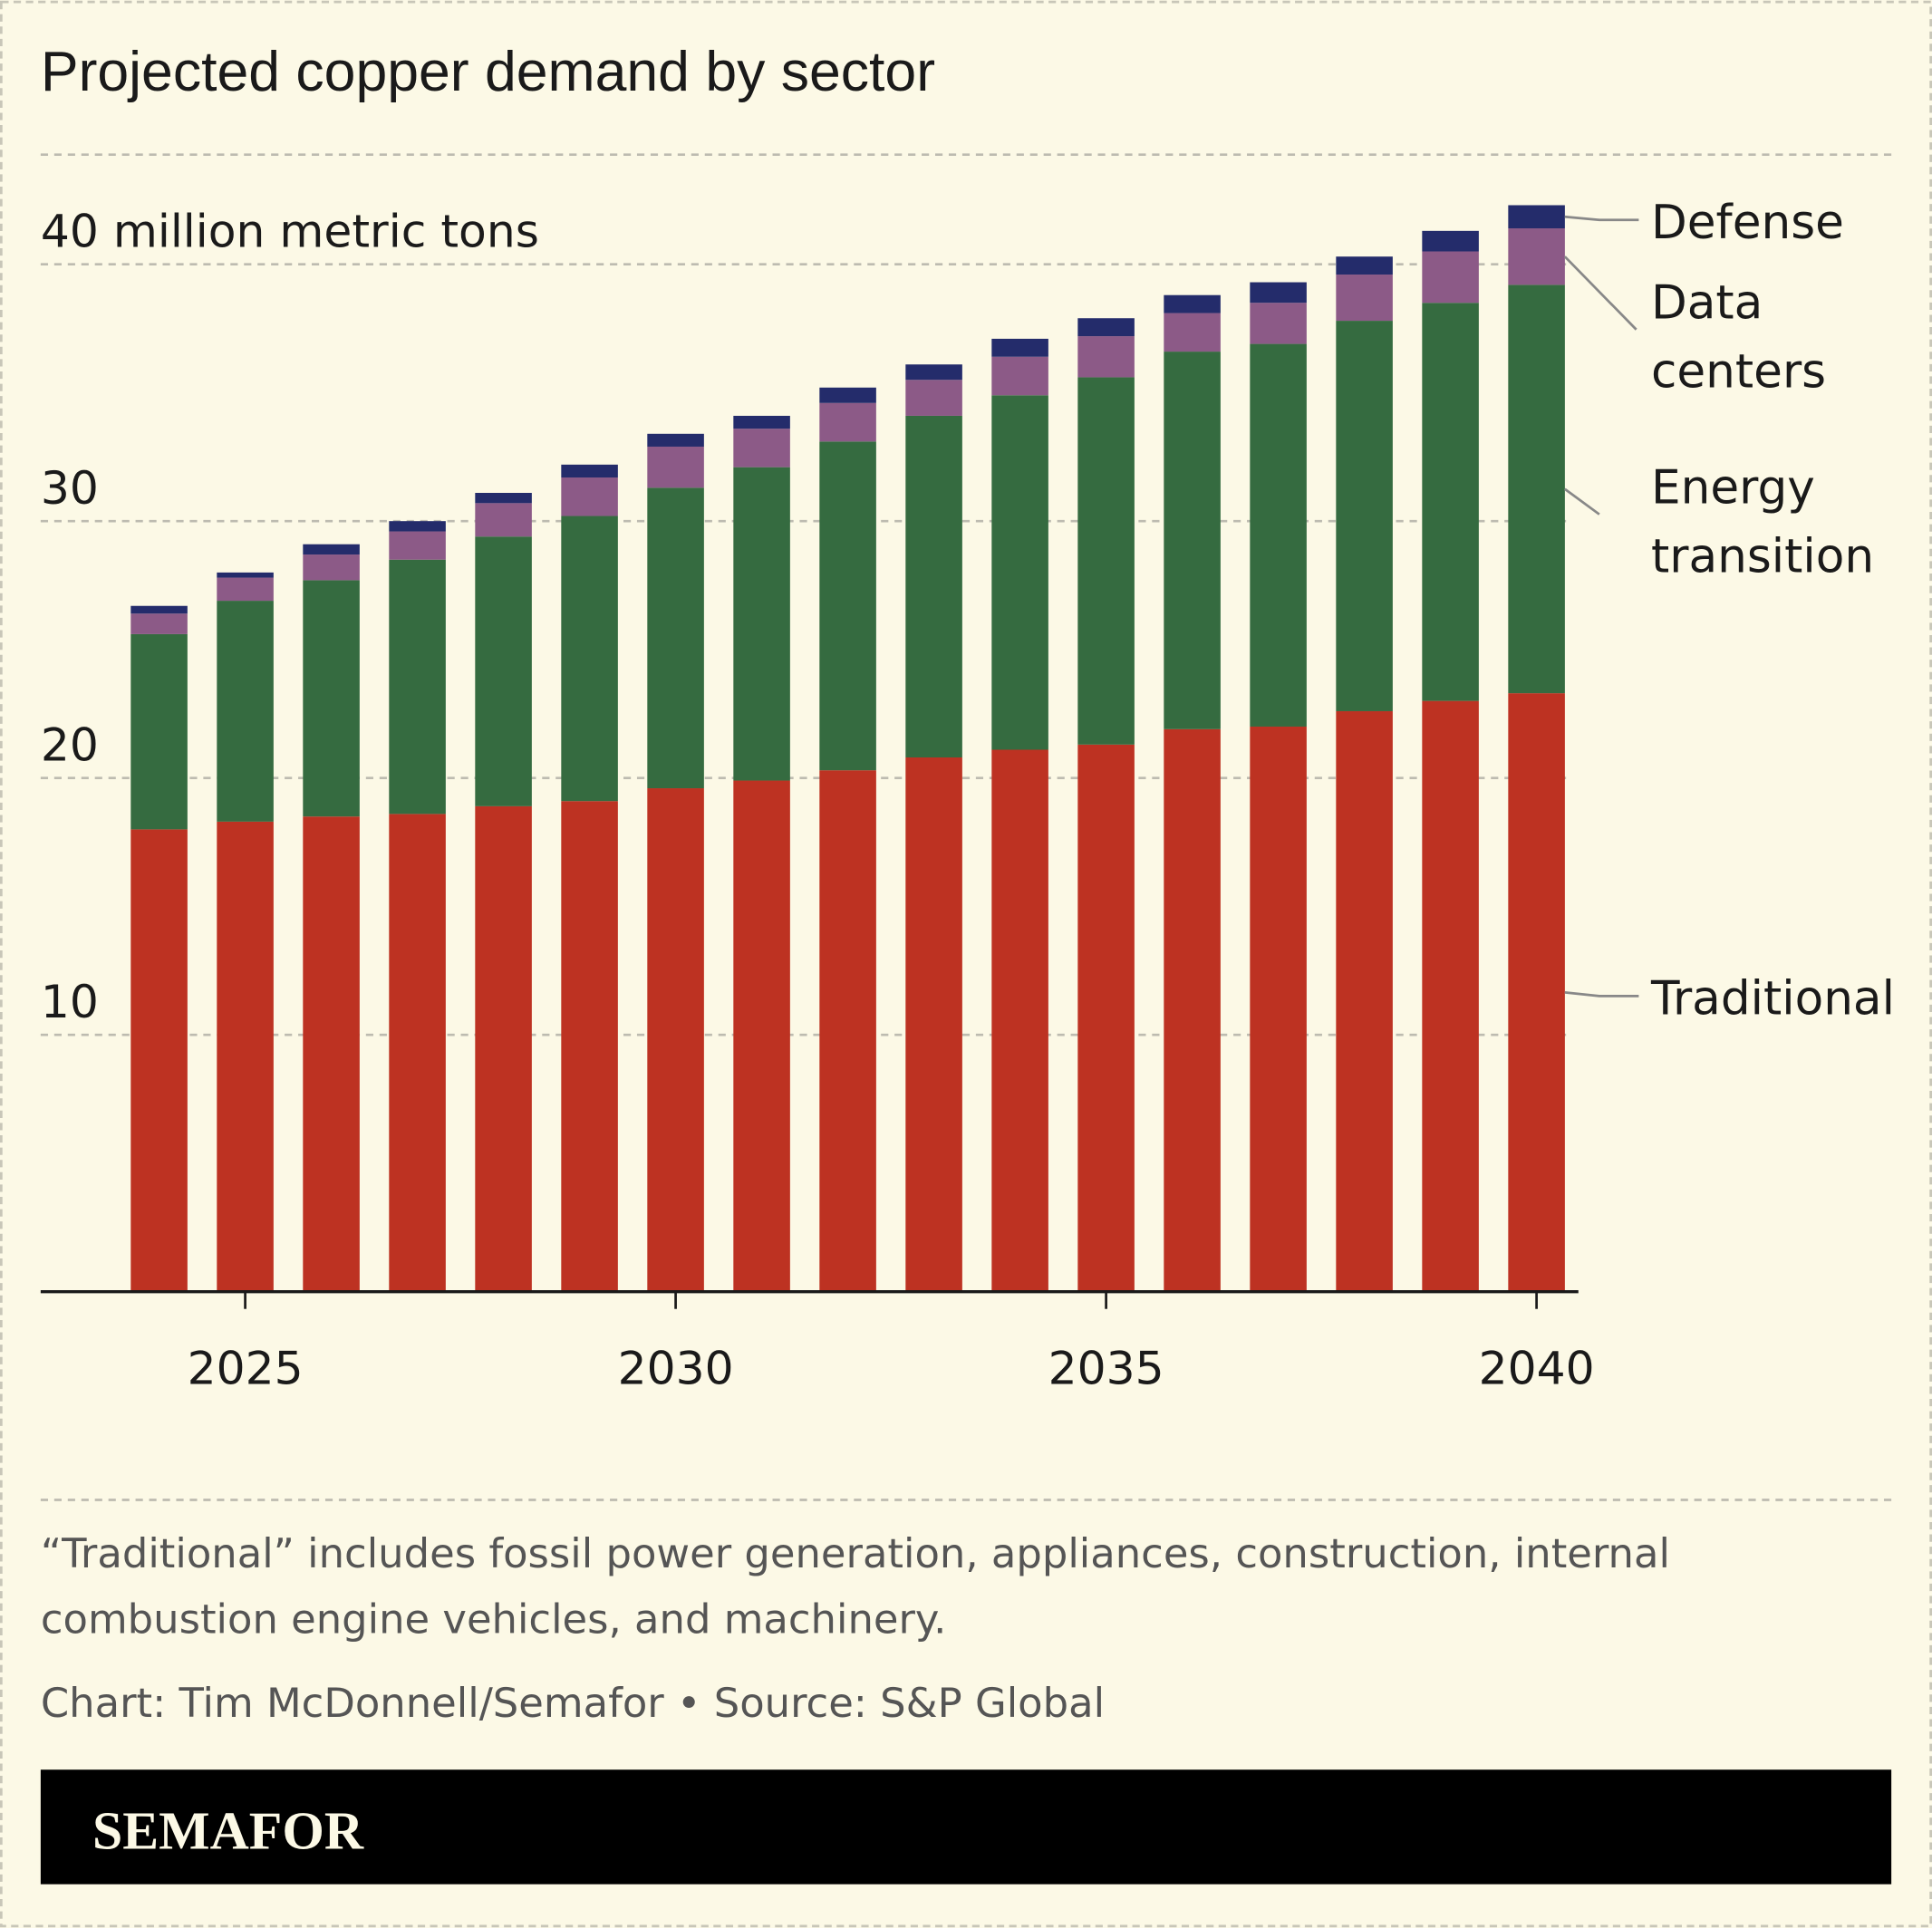 The image size is (1932, 1928). What do you see at coordinates (1279, 293) in the screenshot?
I see `bar-defense-2037` at bounding box center [1279, 293].